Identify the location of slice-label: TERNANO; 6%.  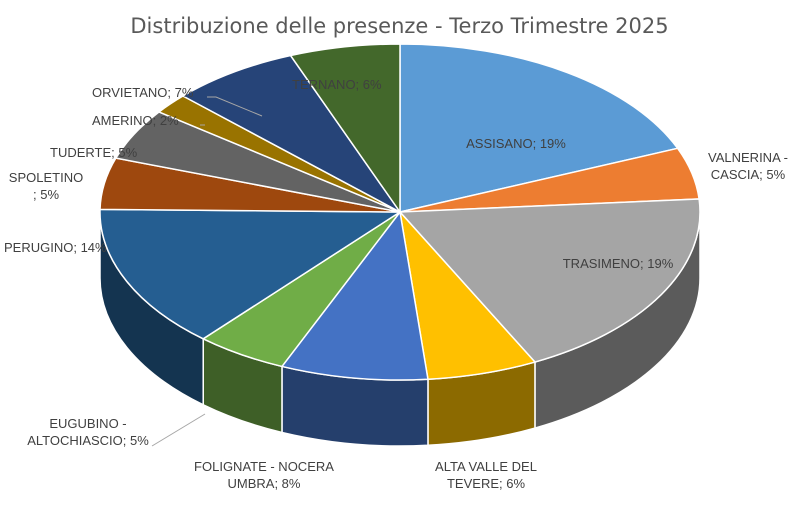
(337, 84).